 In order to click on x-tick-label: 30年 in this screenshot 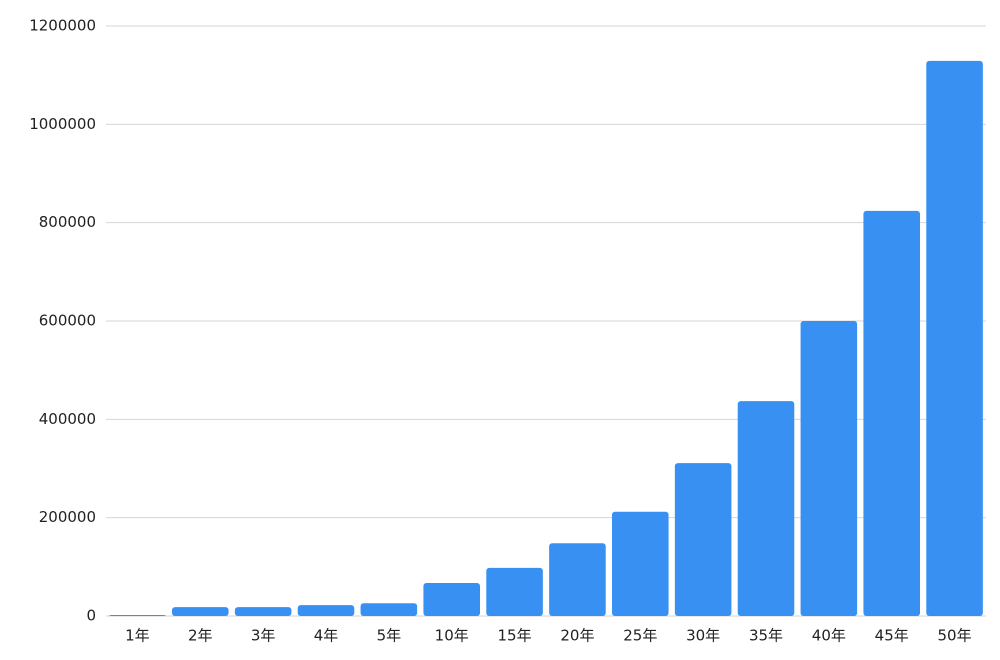, I will do `click(703, 636)`.